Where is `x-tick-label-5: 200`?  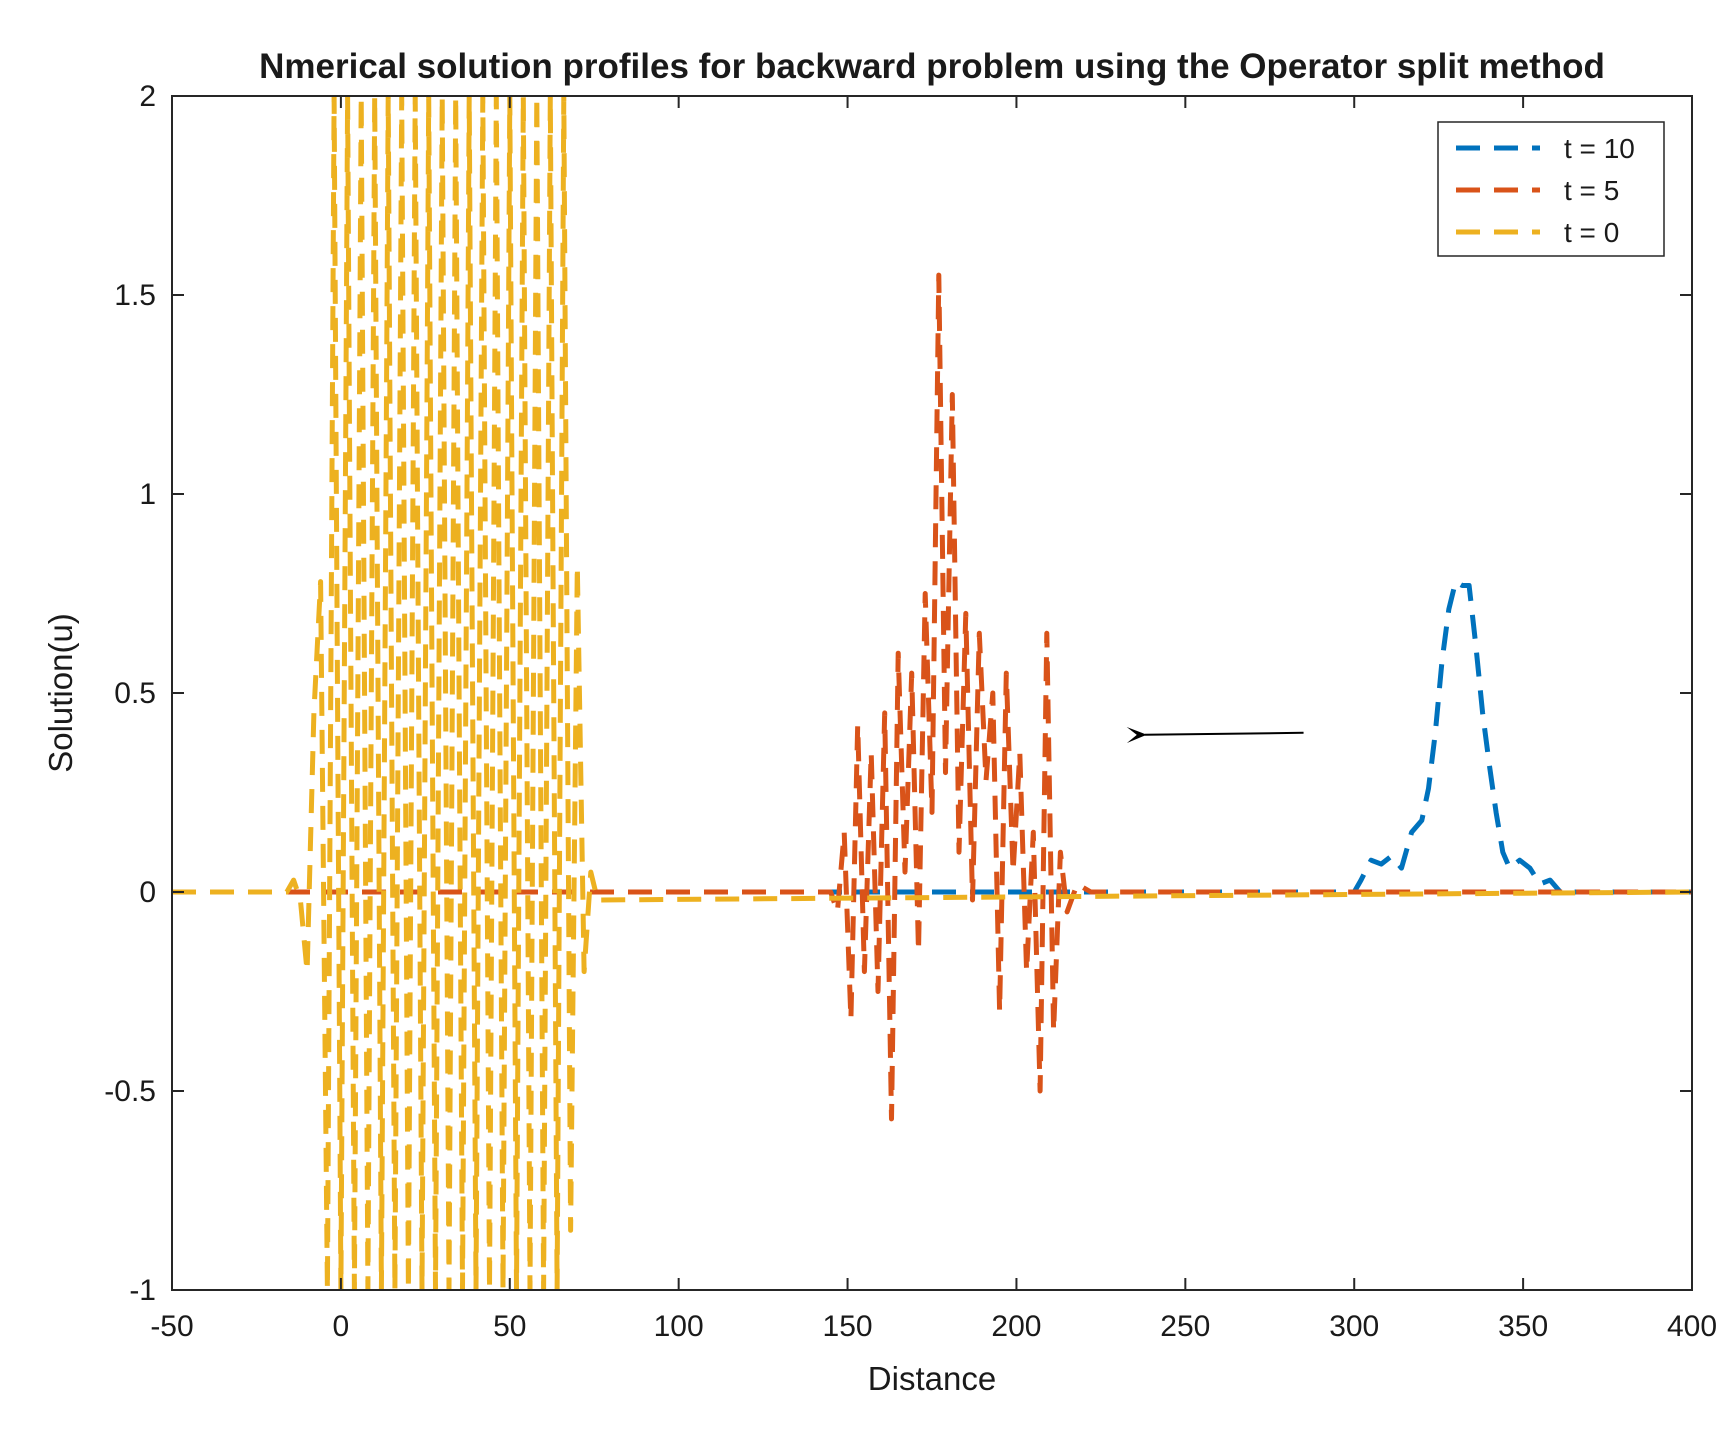
x-tick-label-5: 200 is located at coordinates (1016, 1326).